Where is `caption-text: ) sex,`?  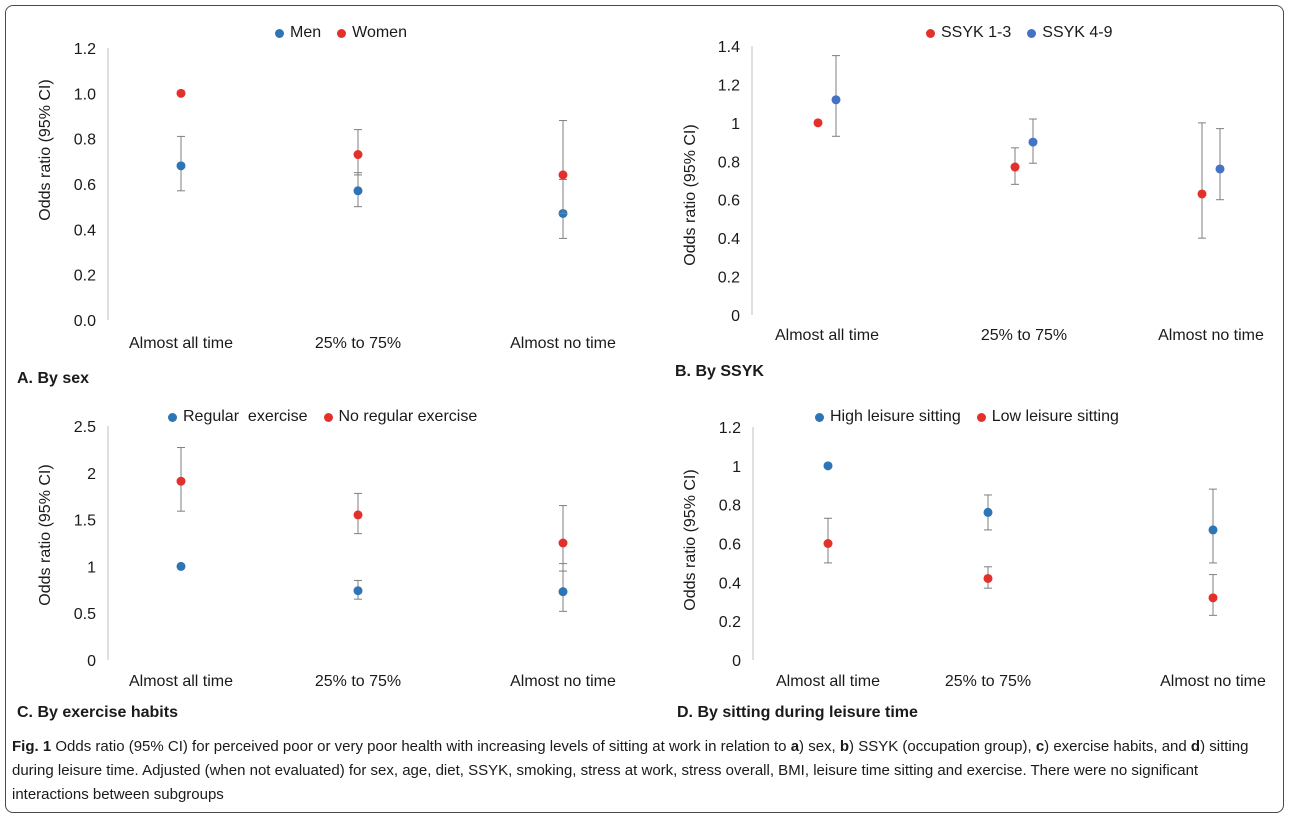 caption-text: ) sex, is located at coordinates (819, 746).